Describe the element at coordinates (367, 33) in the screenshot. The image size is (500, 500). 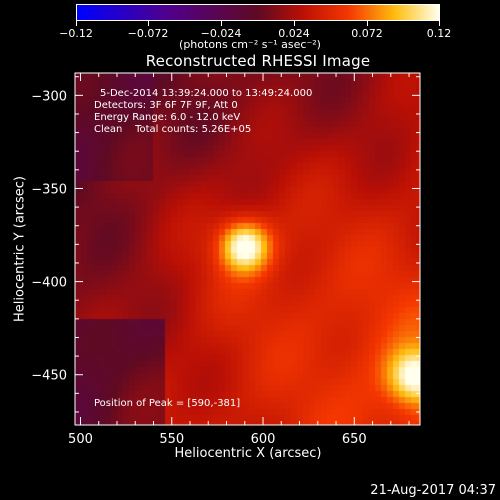
I see `colorbar-tick-label: 0.072` at that location.